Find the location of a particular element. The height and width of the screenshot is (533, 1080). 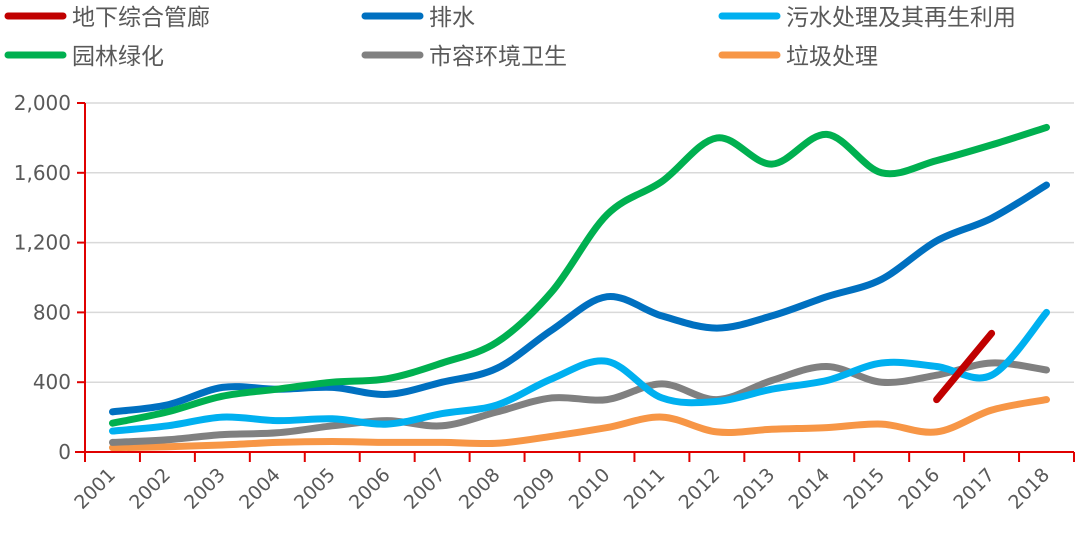

legend-label: 园林绿化 is located at coordinates (118, 57).